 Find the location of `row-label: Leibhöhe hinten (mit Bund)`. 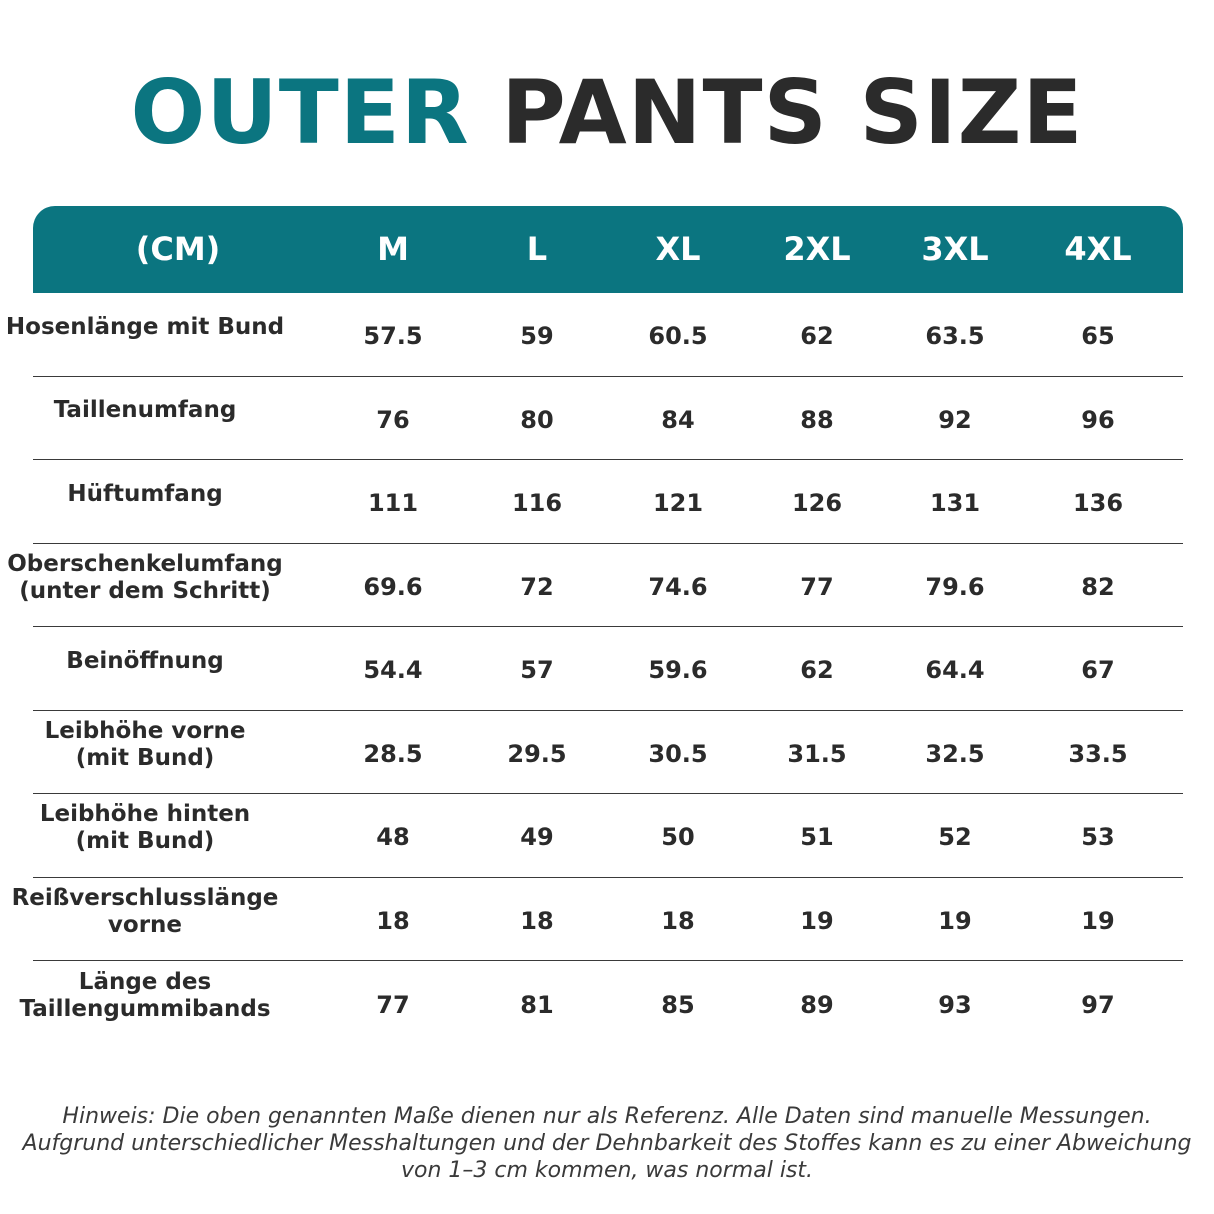

row-label: Leibhöhe hinten (mit Bund) is located at coordinates (145, 828).